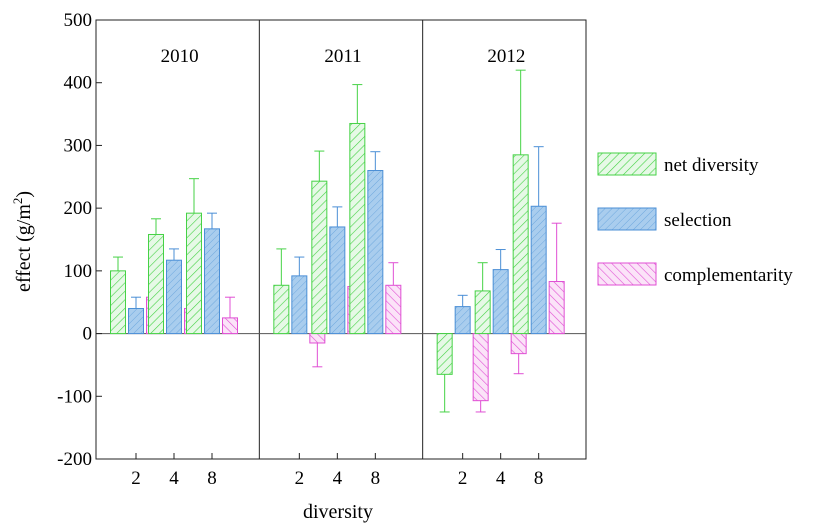  I want to click on y-axis-title: effect (g/m2), so click(22, 241).